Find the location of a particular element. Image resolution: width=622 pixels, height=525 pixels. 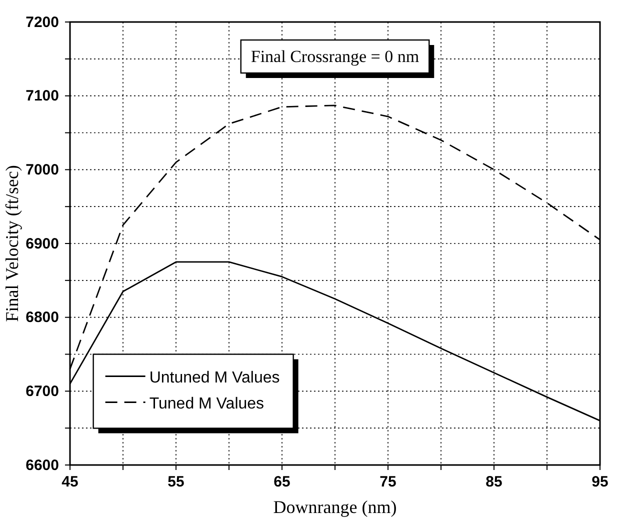

x-tick-label: 55 is located at coordinates (176, 482).